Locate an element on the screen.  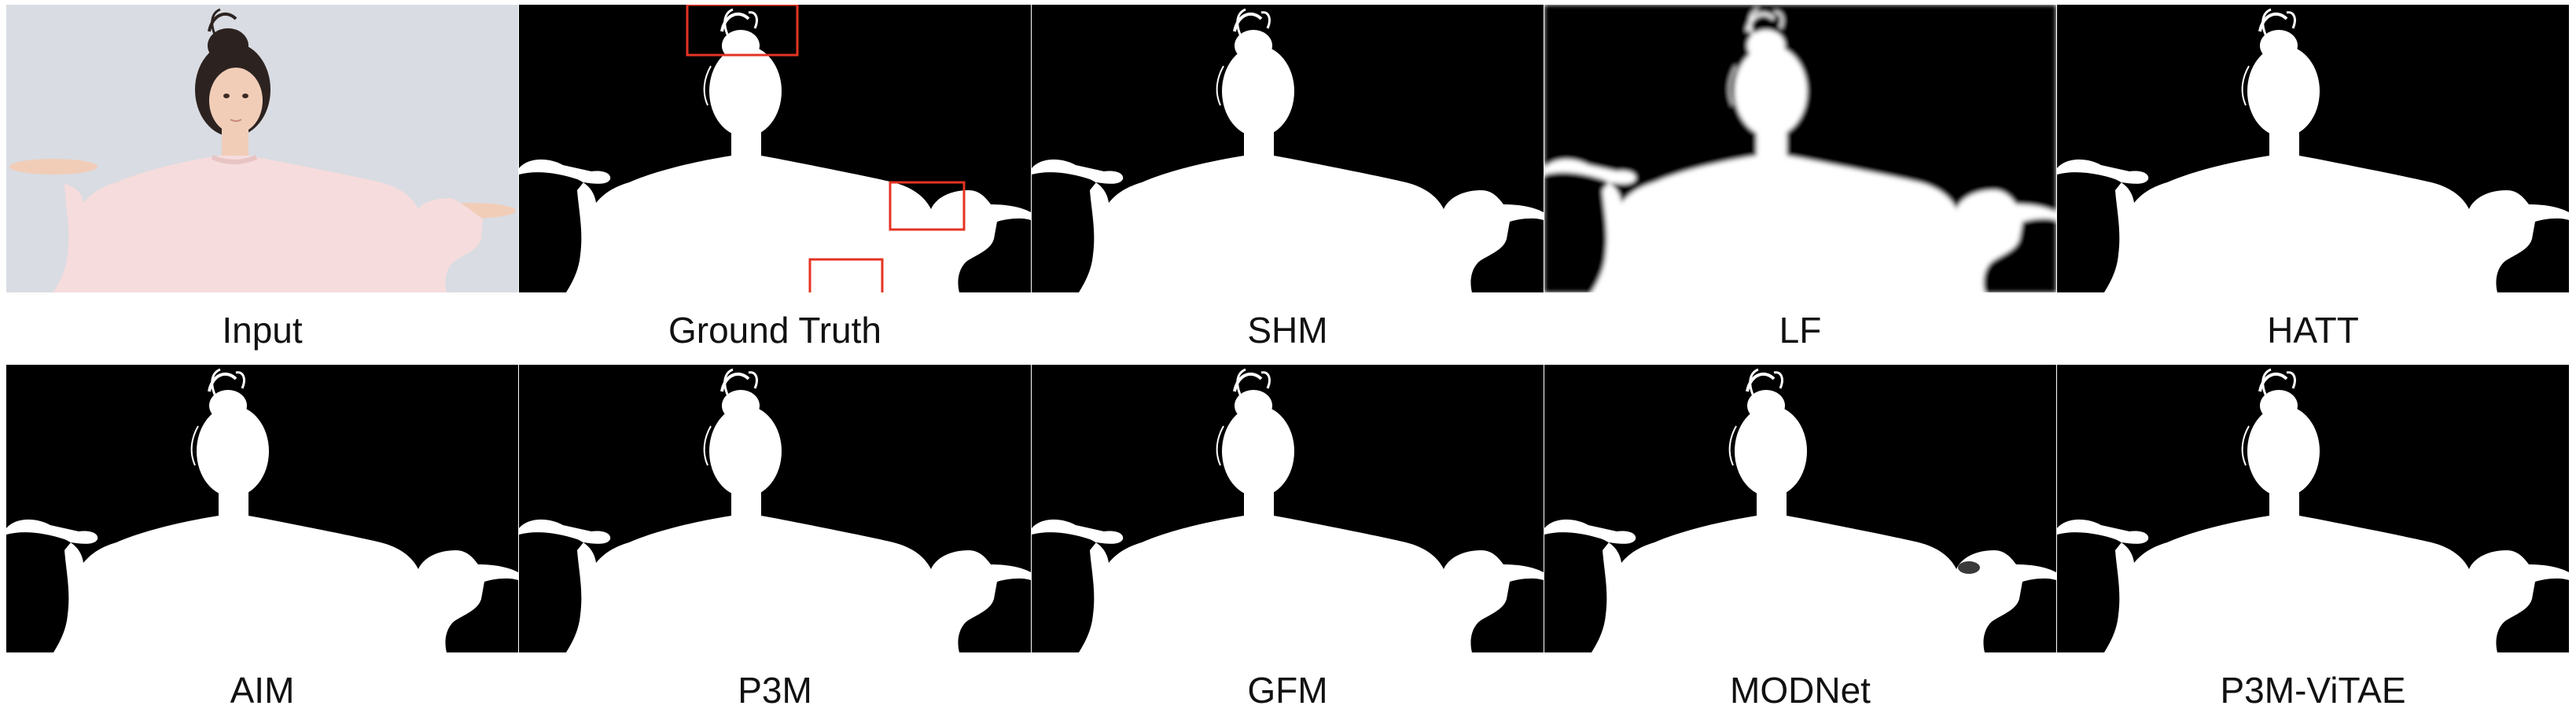
aim-matte is located at coordinates (262, 508).